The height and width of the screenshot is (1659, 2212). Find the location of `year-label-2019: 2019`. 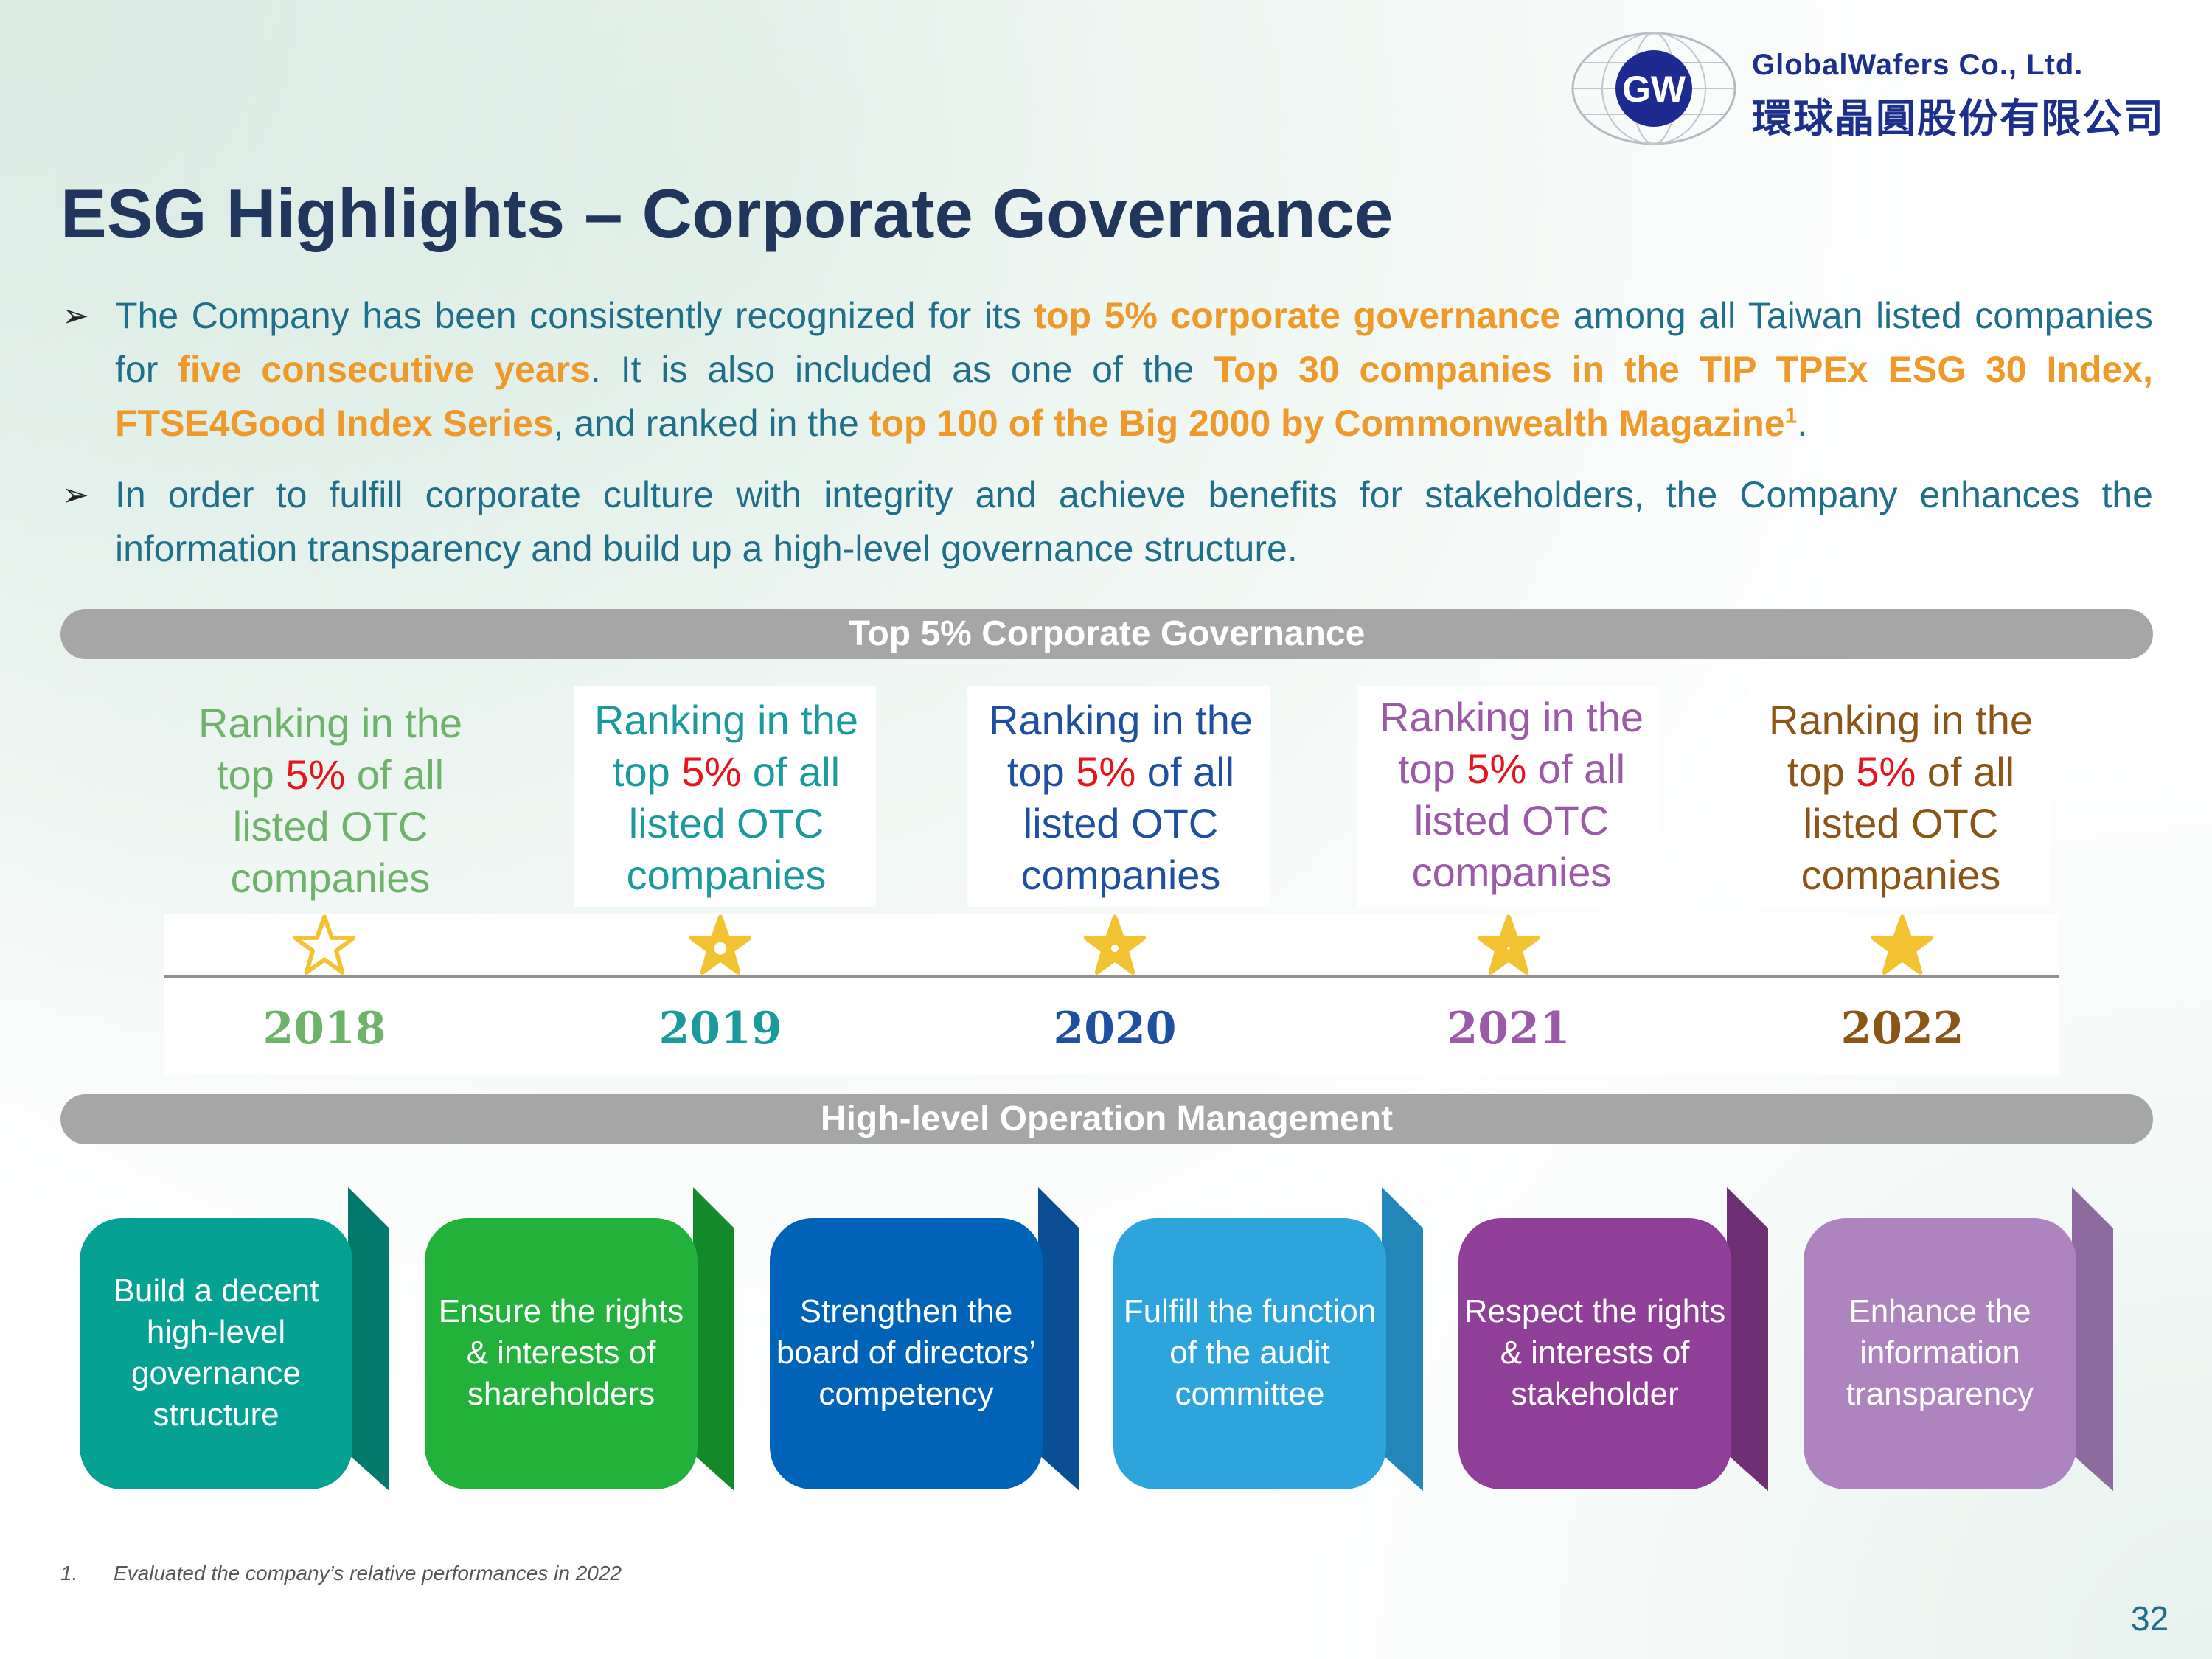

year-label-2019: 2019 is located at coordinates (720, 1028).